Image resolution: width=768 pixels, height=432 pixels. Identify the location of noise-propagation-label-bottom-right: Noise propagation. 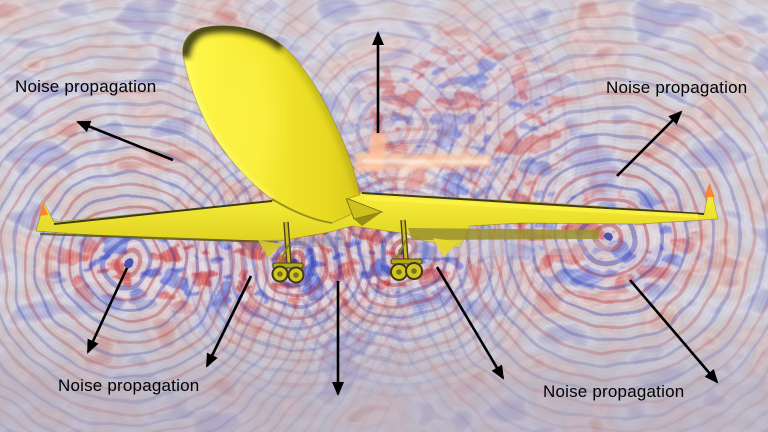
(614, 391).